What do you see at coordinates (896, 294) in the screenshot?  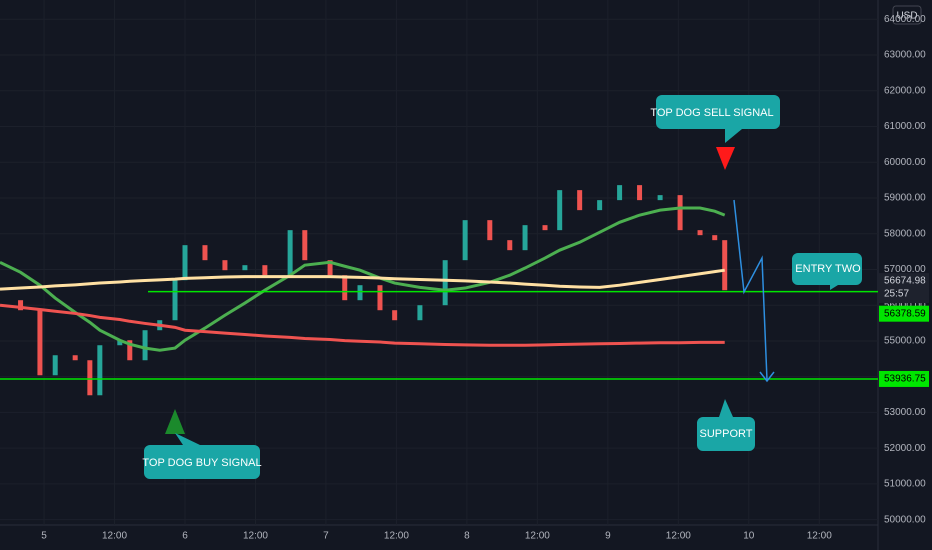 I see `countdown: 25:57` at bounding box center [896, 294].